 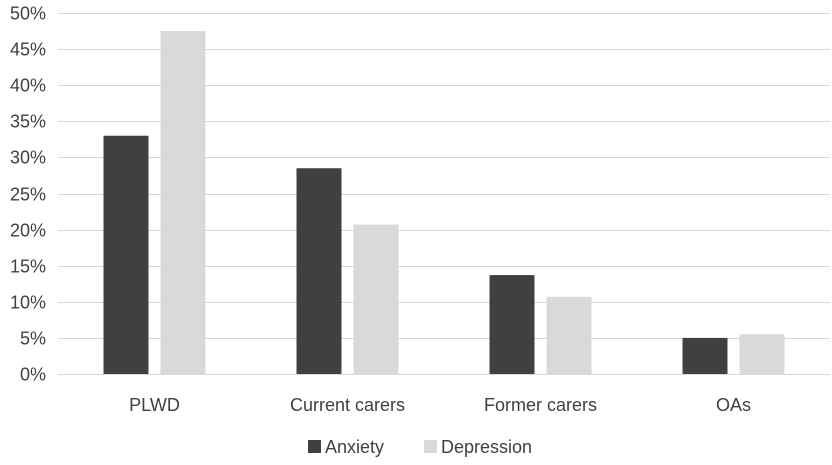 What do you see at coordinates (512, 324) in the screenshot?
I see `bar-anxiety-former-carers` at bounding box center [512, 324].